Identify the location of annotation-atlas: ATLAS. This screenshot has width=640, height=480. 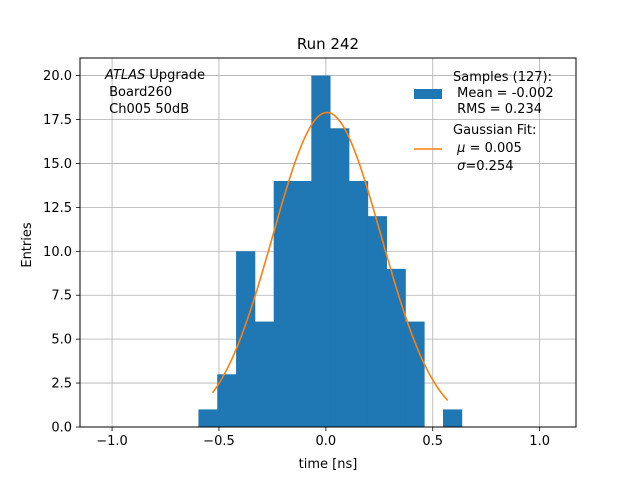
(124, 75).